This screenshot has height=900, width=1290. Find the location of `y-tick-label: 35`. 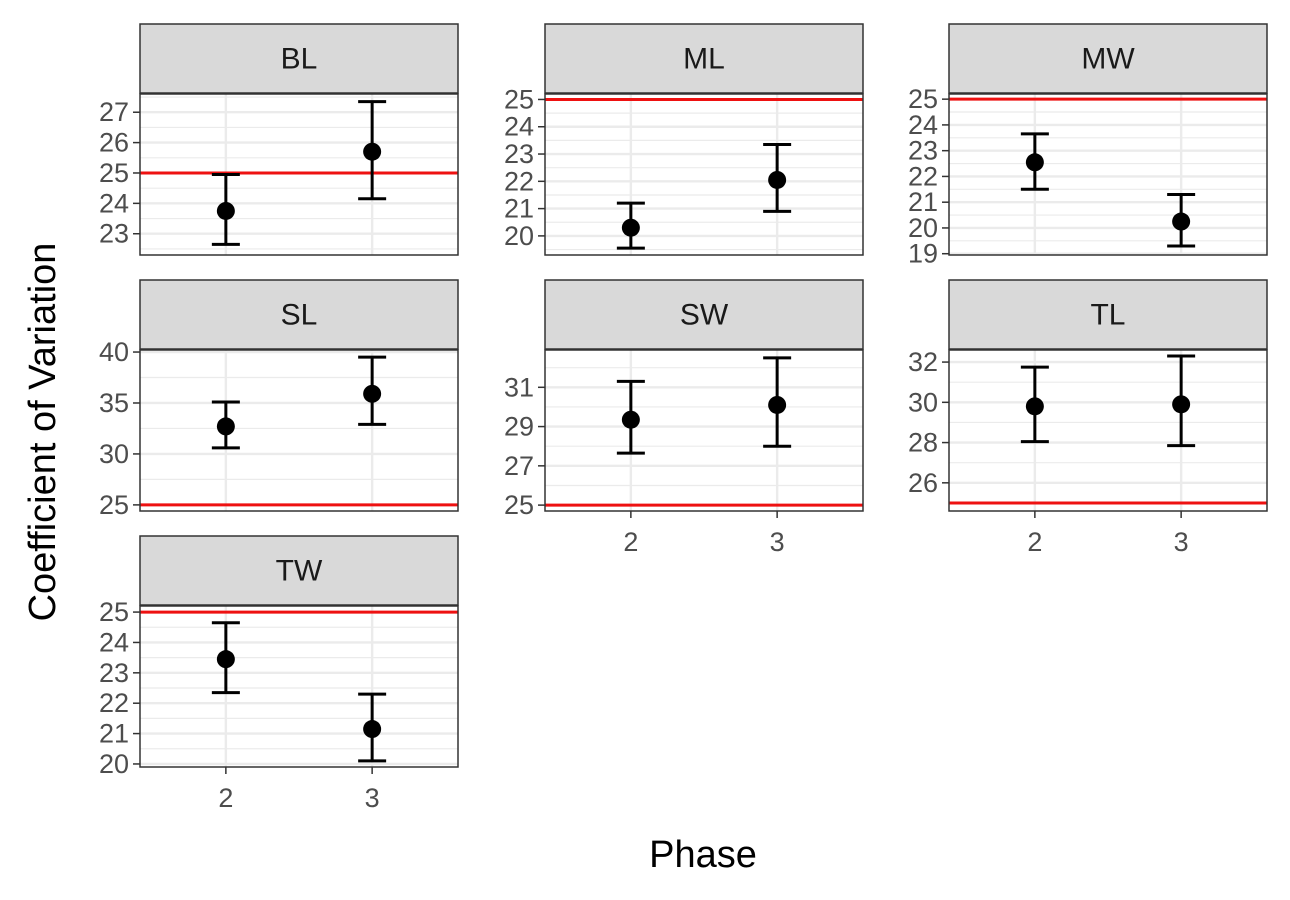

y-tick-label: 35 is located at coordinates (114, 403).